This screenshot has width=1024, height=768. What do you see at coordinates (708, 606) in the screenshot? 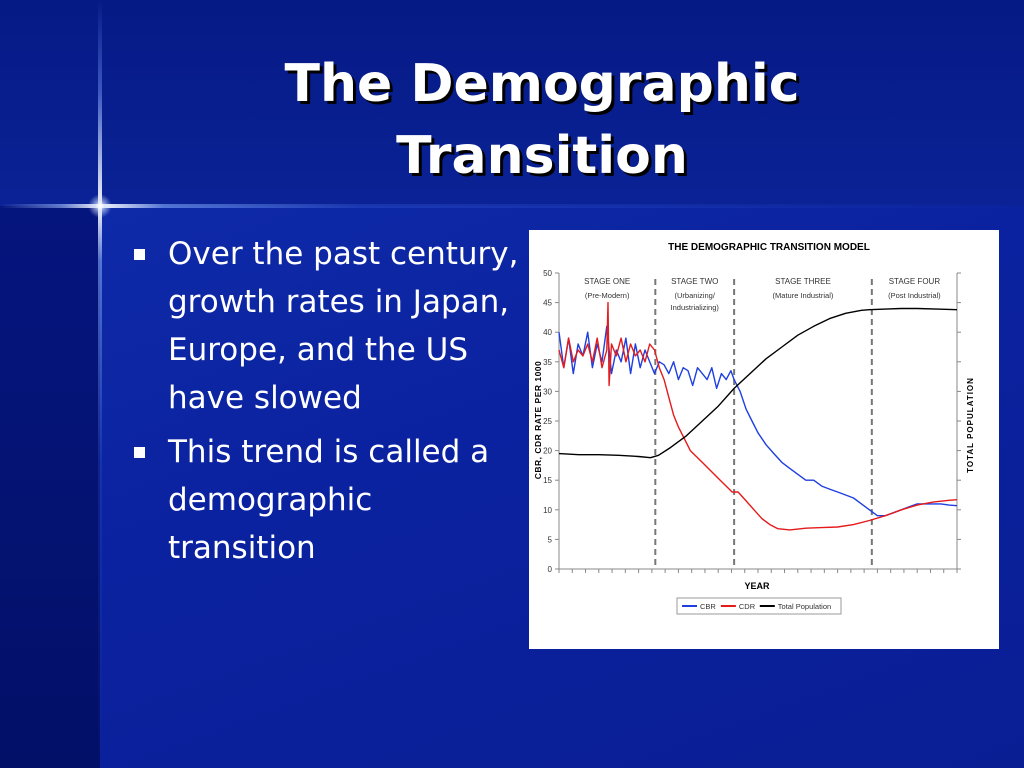
I see `legend-label: CBR` at bounding box center [708, 606].